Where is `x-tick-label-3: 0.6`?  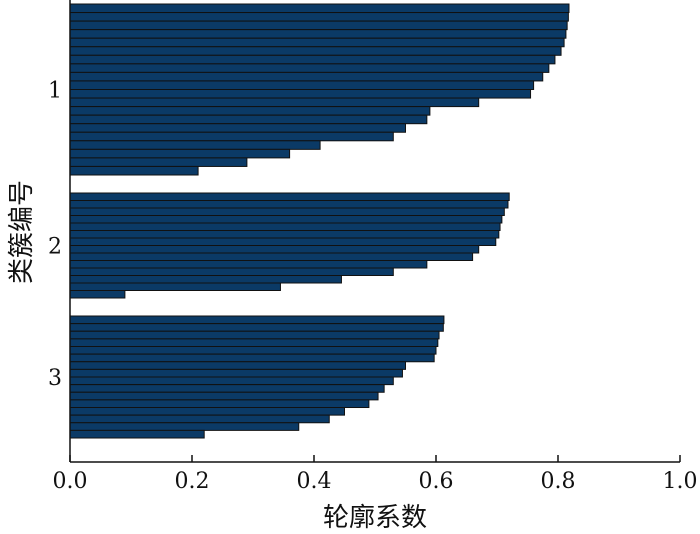 x-tick-label-3: 0.6 is located at coordinates (436, 481).